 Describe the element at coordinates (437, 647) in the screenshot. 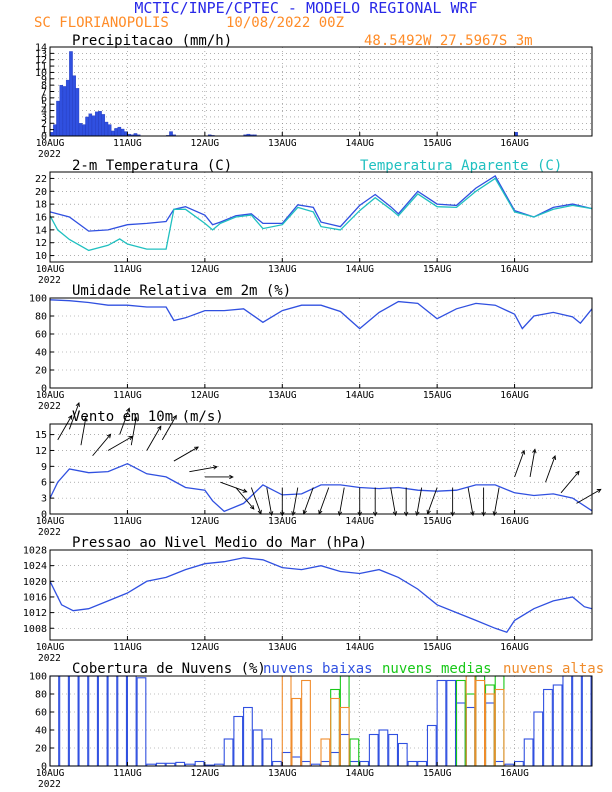

I see `pressure-xtick-label: 15AUG` at that location.